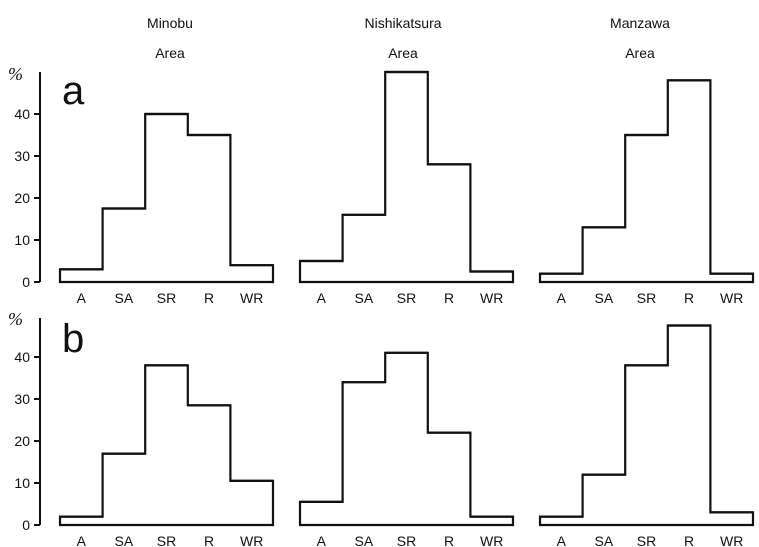 The image size is (759, 547). I want to click on x-tick-label-b-minobu-wr: WR, so click(251, 540).